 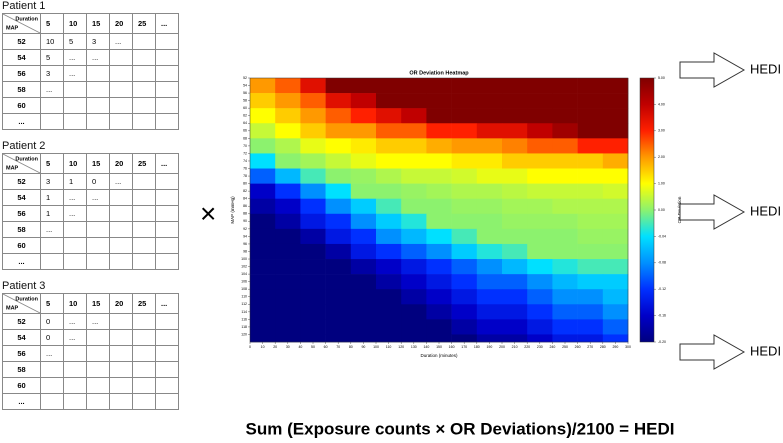 I want to click on x-tick-label: 100, so click(x=376, y=347).